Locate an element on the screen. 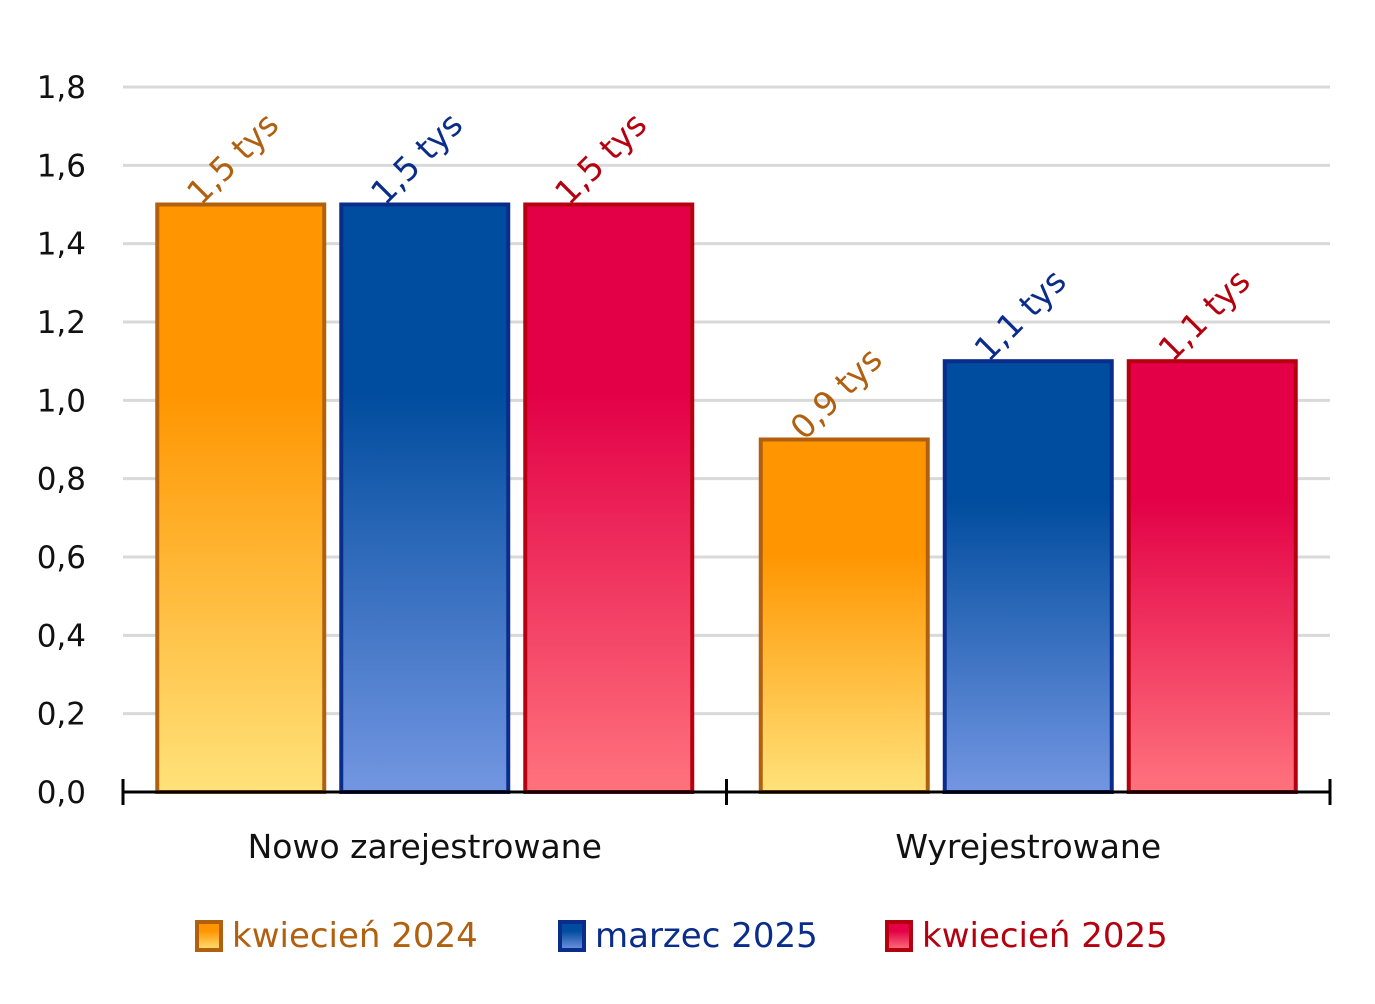 The width and height of the screenshot is (1375, 1004). y-tick-label: 1,0 is located at coordinates (61, 401).